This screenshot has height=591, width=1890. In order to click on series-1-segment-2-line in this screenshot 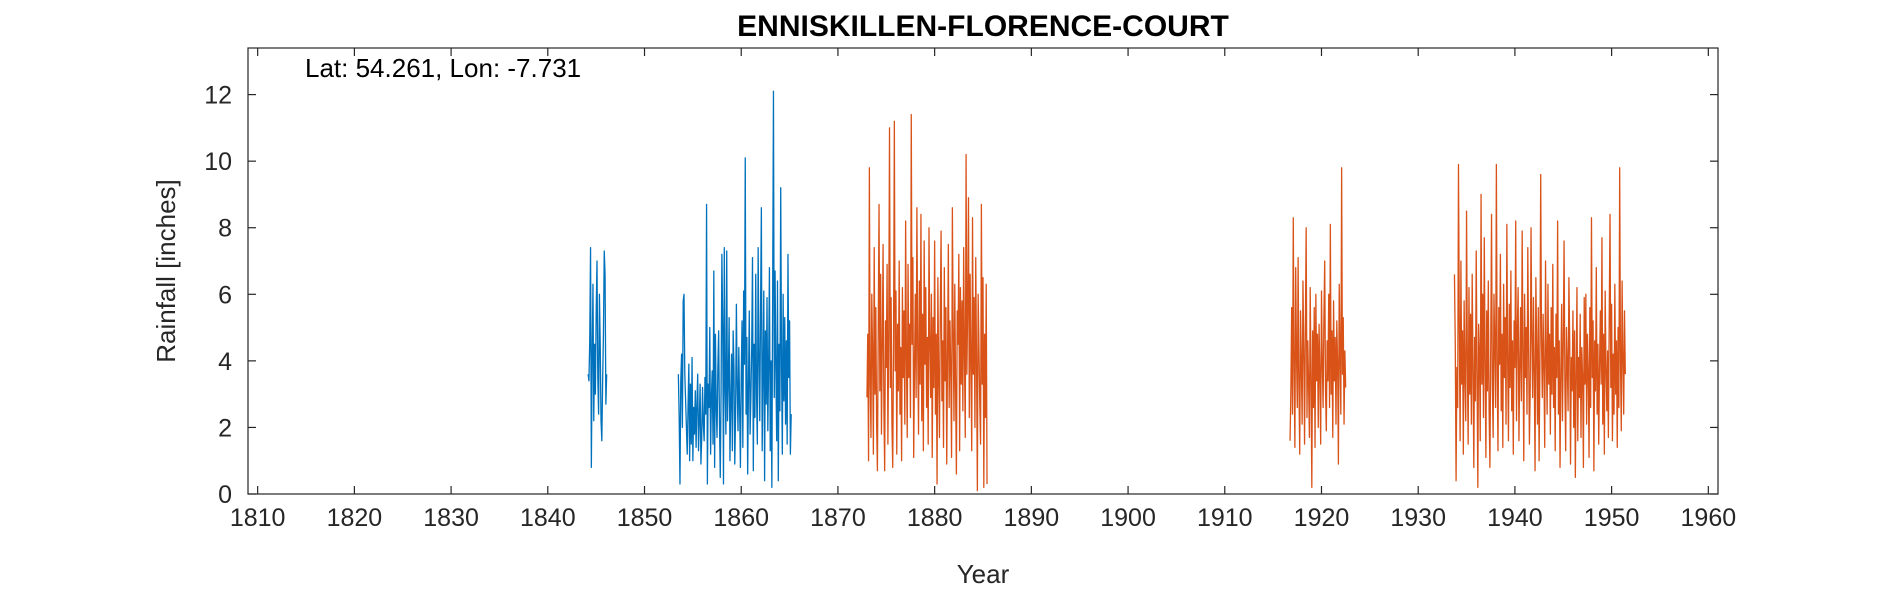, I will do `click(734, 289)`.